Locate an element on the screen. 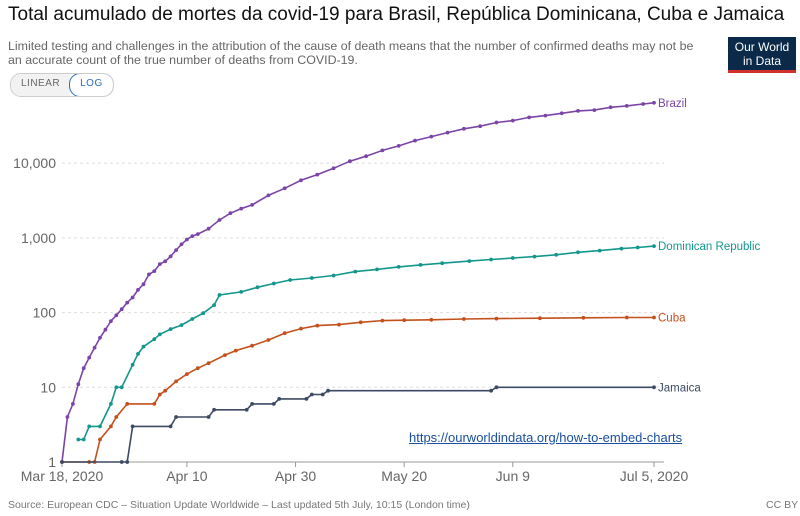 Image resolution: width=800 pixels, height=516 pixels. y-tick-label: 10,000 is located at coordinates (34, 163).